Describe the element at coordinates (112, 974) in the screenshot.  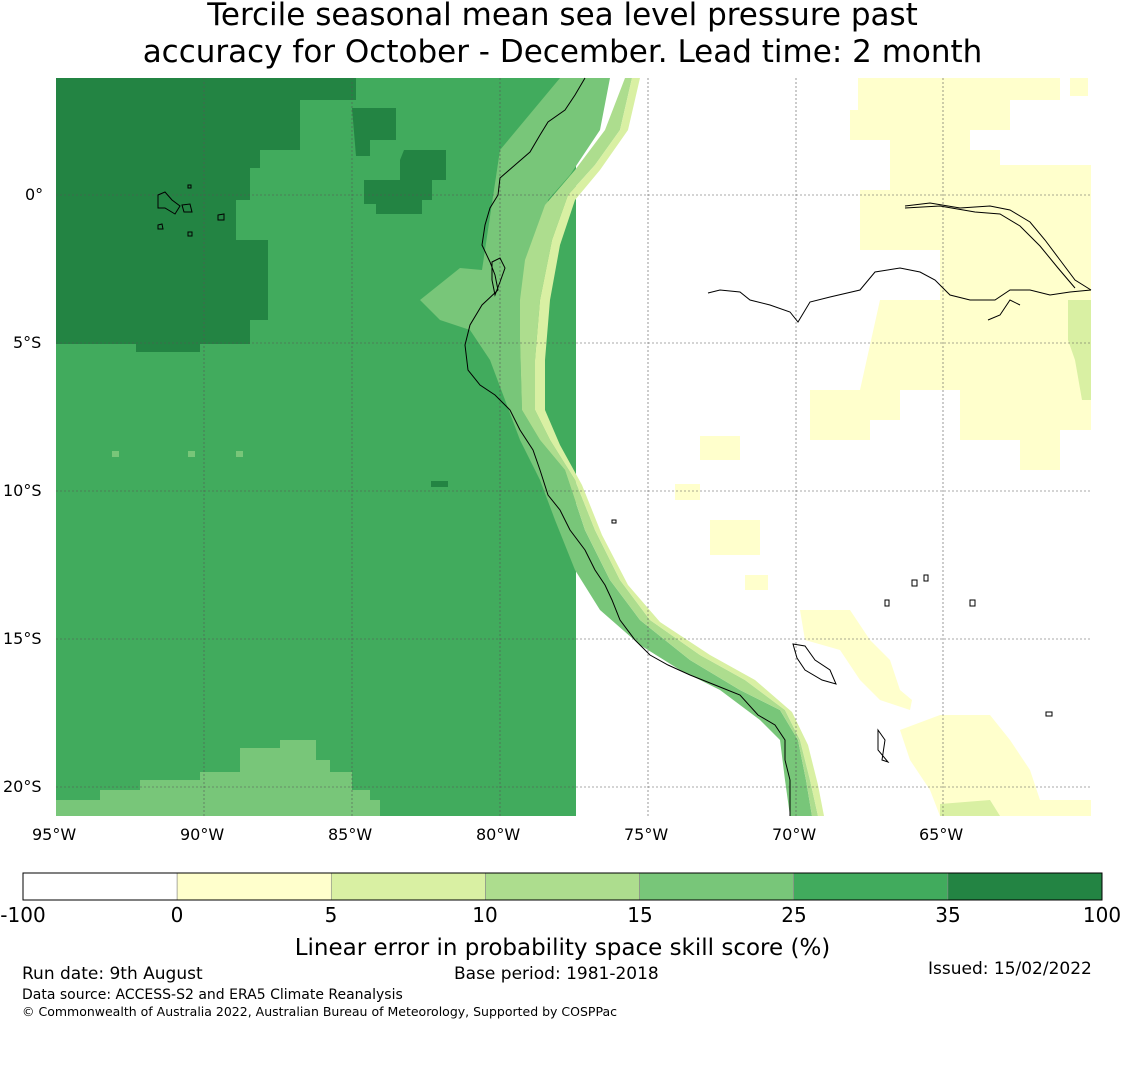
I see `run-date: Run date: 9th August` at that location.